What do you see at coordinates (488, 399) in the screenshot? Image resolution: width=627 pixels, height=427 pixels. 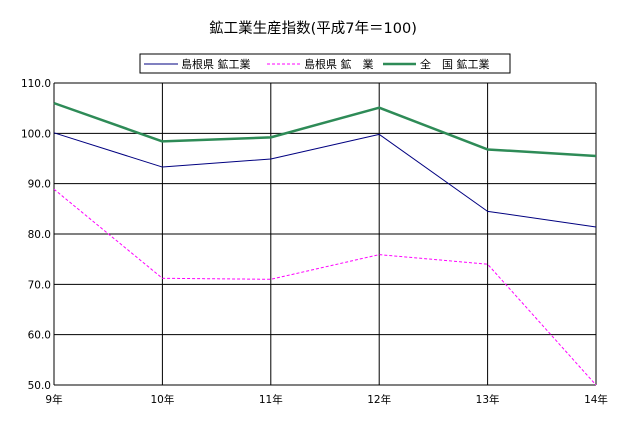 I see `x-tick-label: 13年` at bounding box center [488, 399].